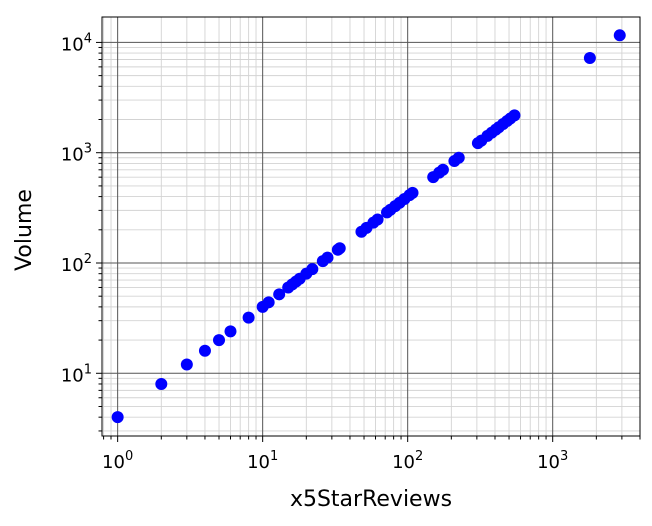 This screenshot has height=526, width=652. I want to click on y-axis-label: Volume, so click(24, 230).